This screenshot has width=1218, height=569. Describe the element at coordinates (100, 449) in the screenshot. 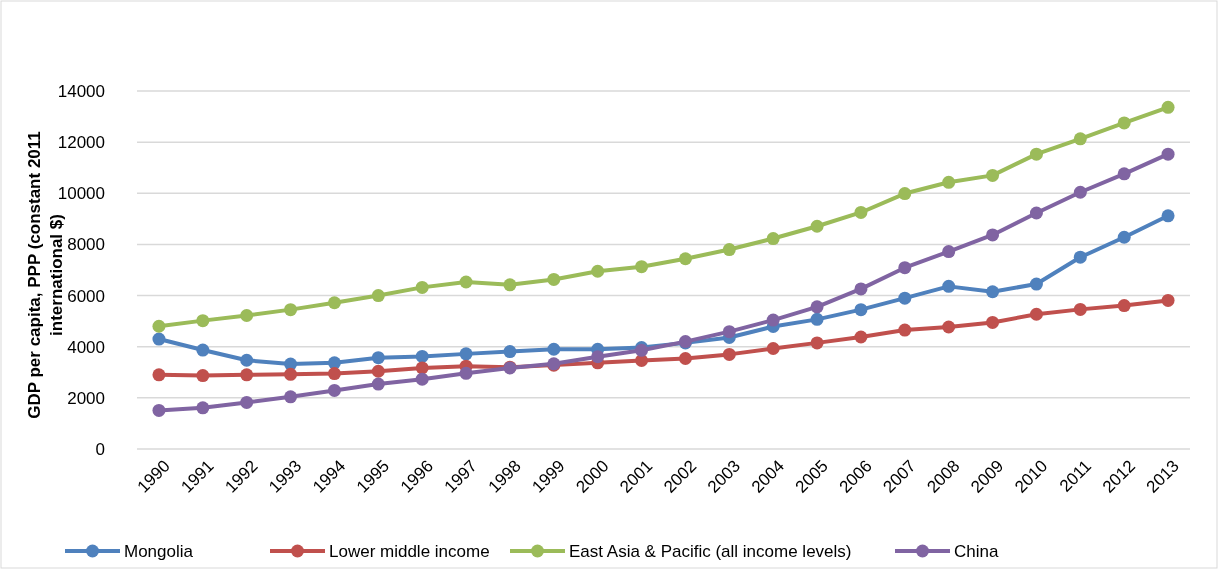

I see `y-tick-label: 0` at that location.